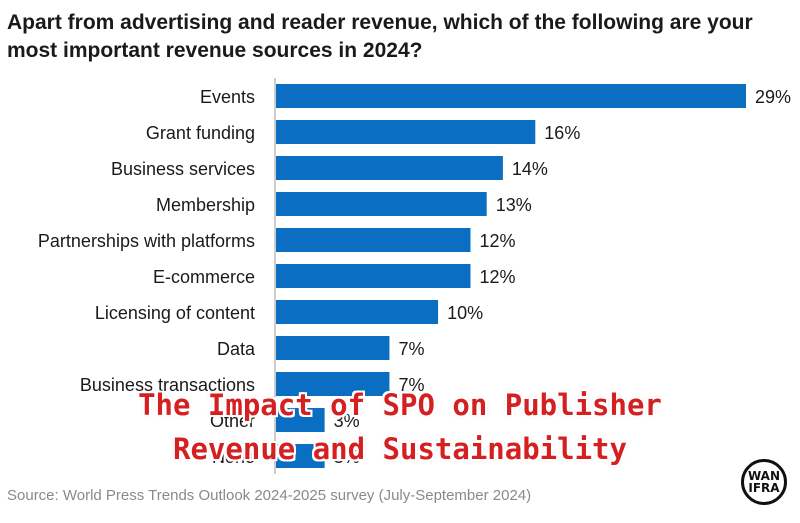 The image size is (800, 523). Describe the element at coordinates (764, 476) in the screenshot. I see `logo-text-top: WAN` at that location.